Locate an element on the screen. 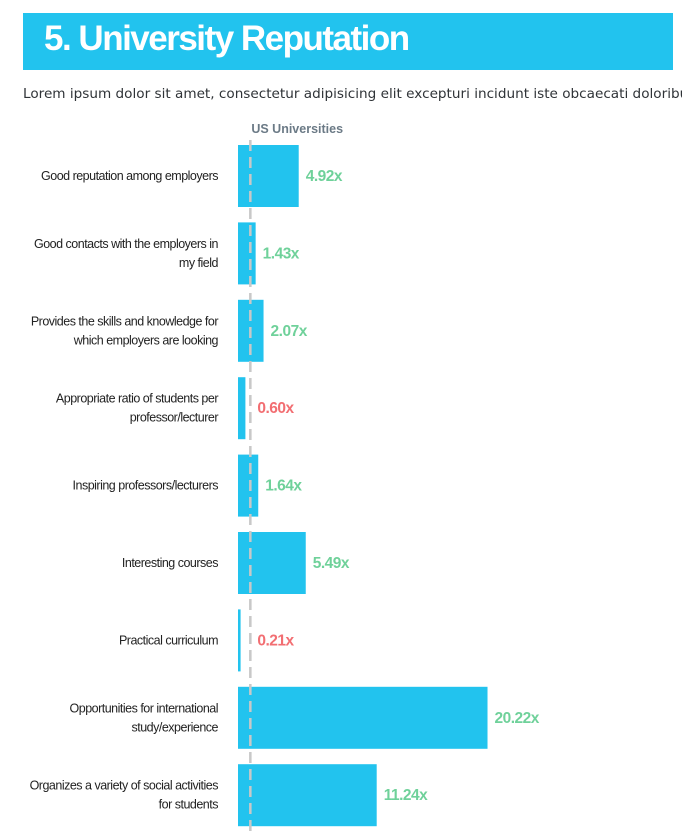 The image size is (682, 836). category-label: Good reputation among employers is located at coordinates (129, 176).